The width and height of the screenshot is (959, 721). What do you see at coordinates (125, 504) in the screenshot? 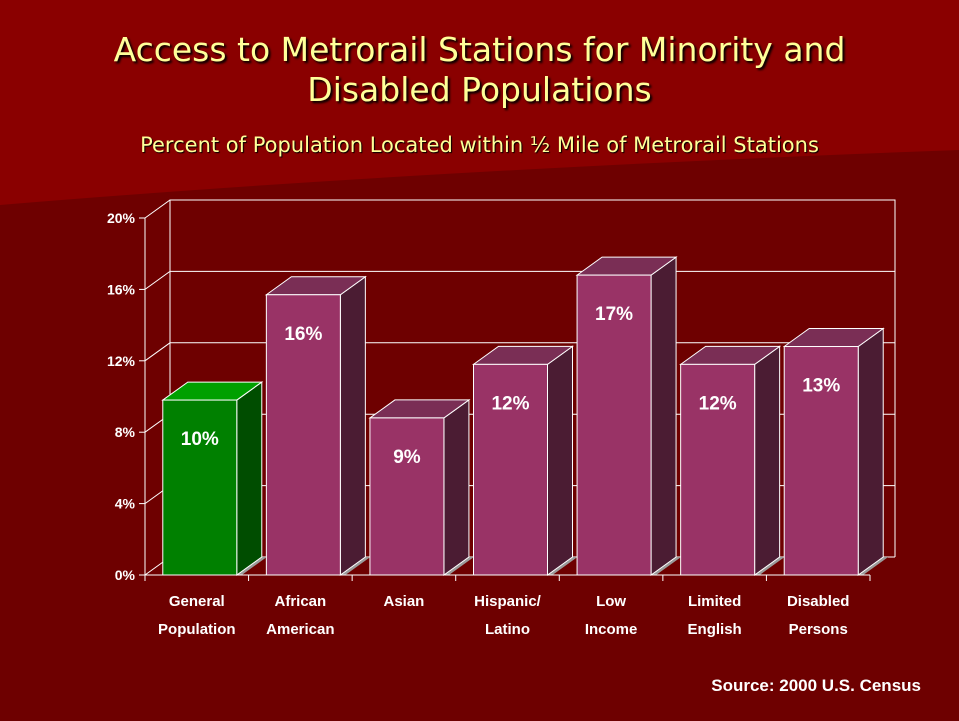
I see `y-tick-label: 4%` at bounding box center [125, 504].